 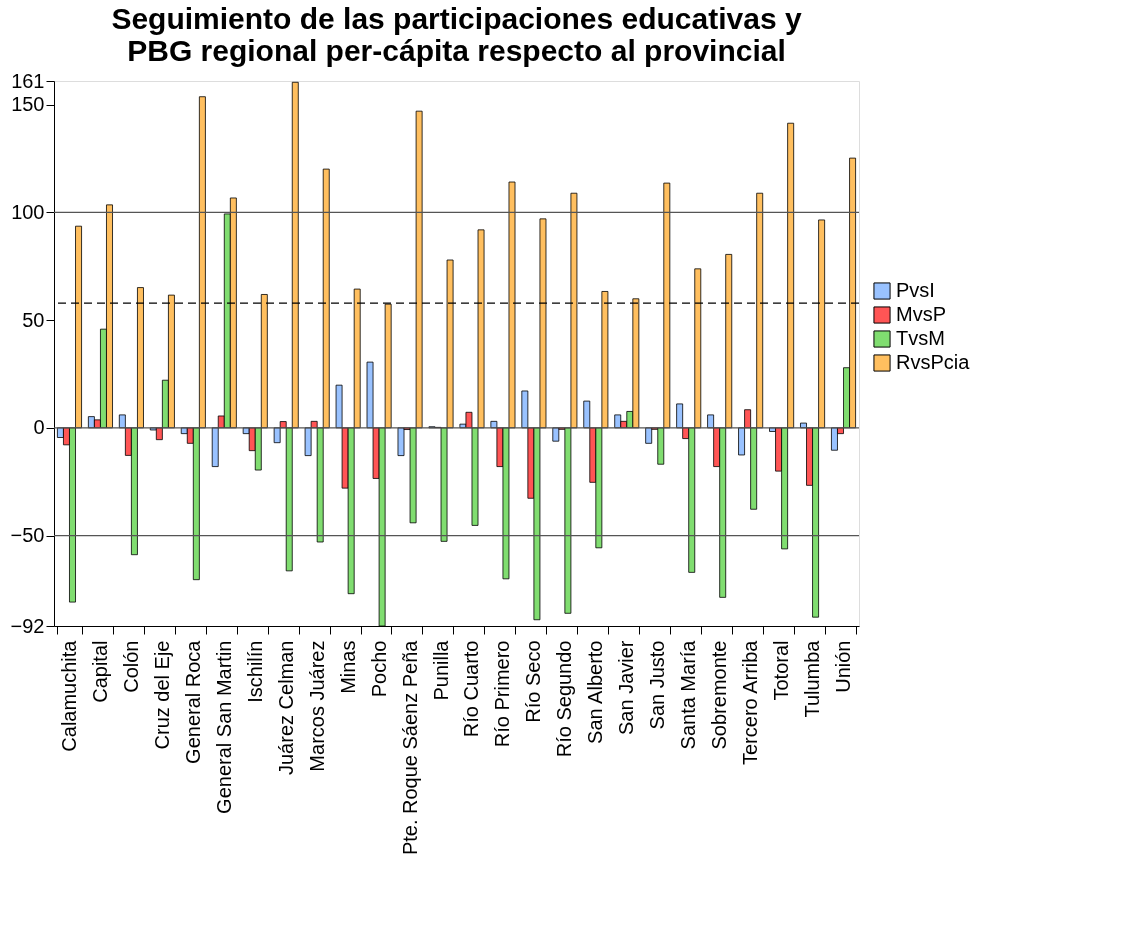 I want to click on y-tick-label: −92, so click(x=27, y=625).